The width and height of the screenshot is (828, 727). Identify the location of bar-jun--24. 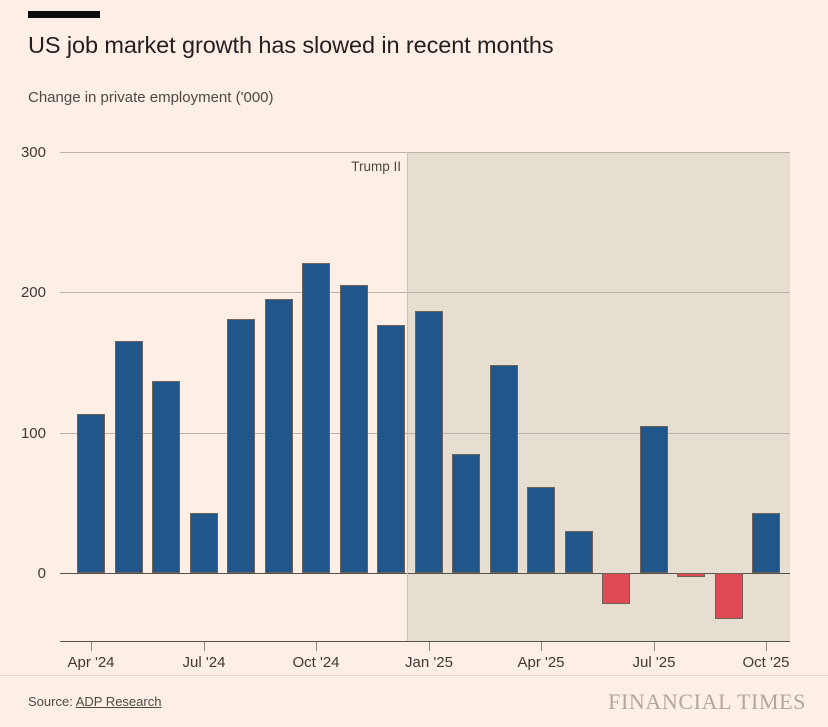
(166, 477).